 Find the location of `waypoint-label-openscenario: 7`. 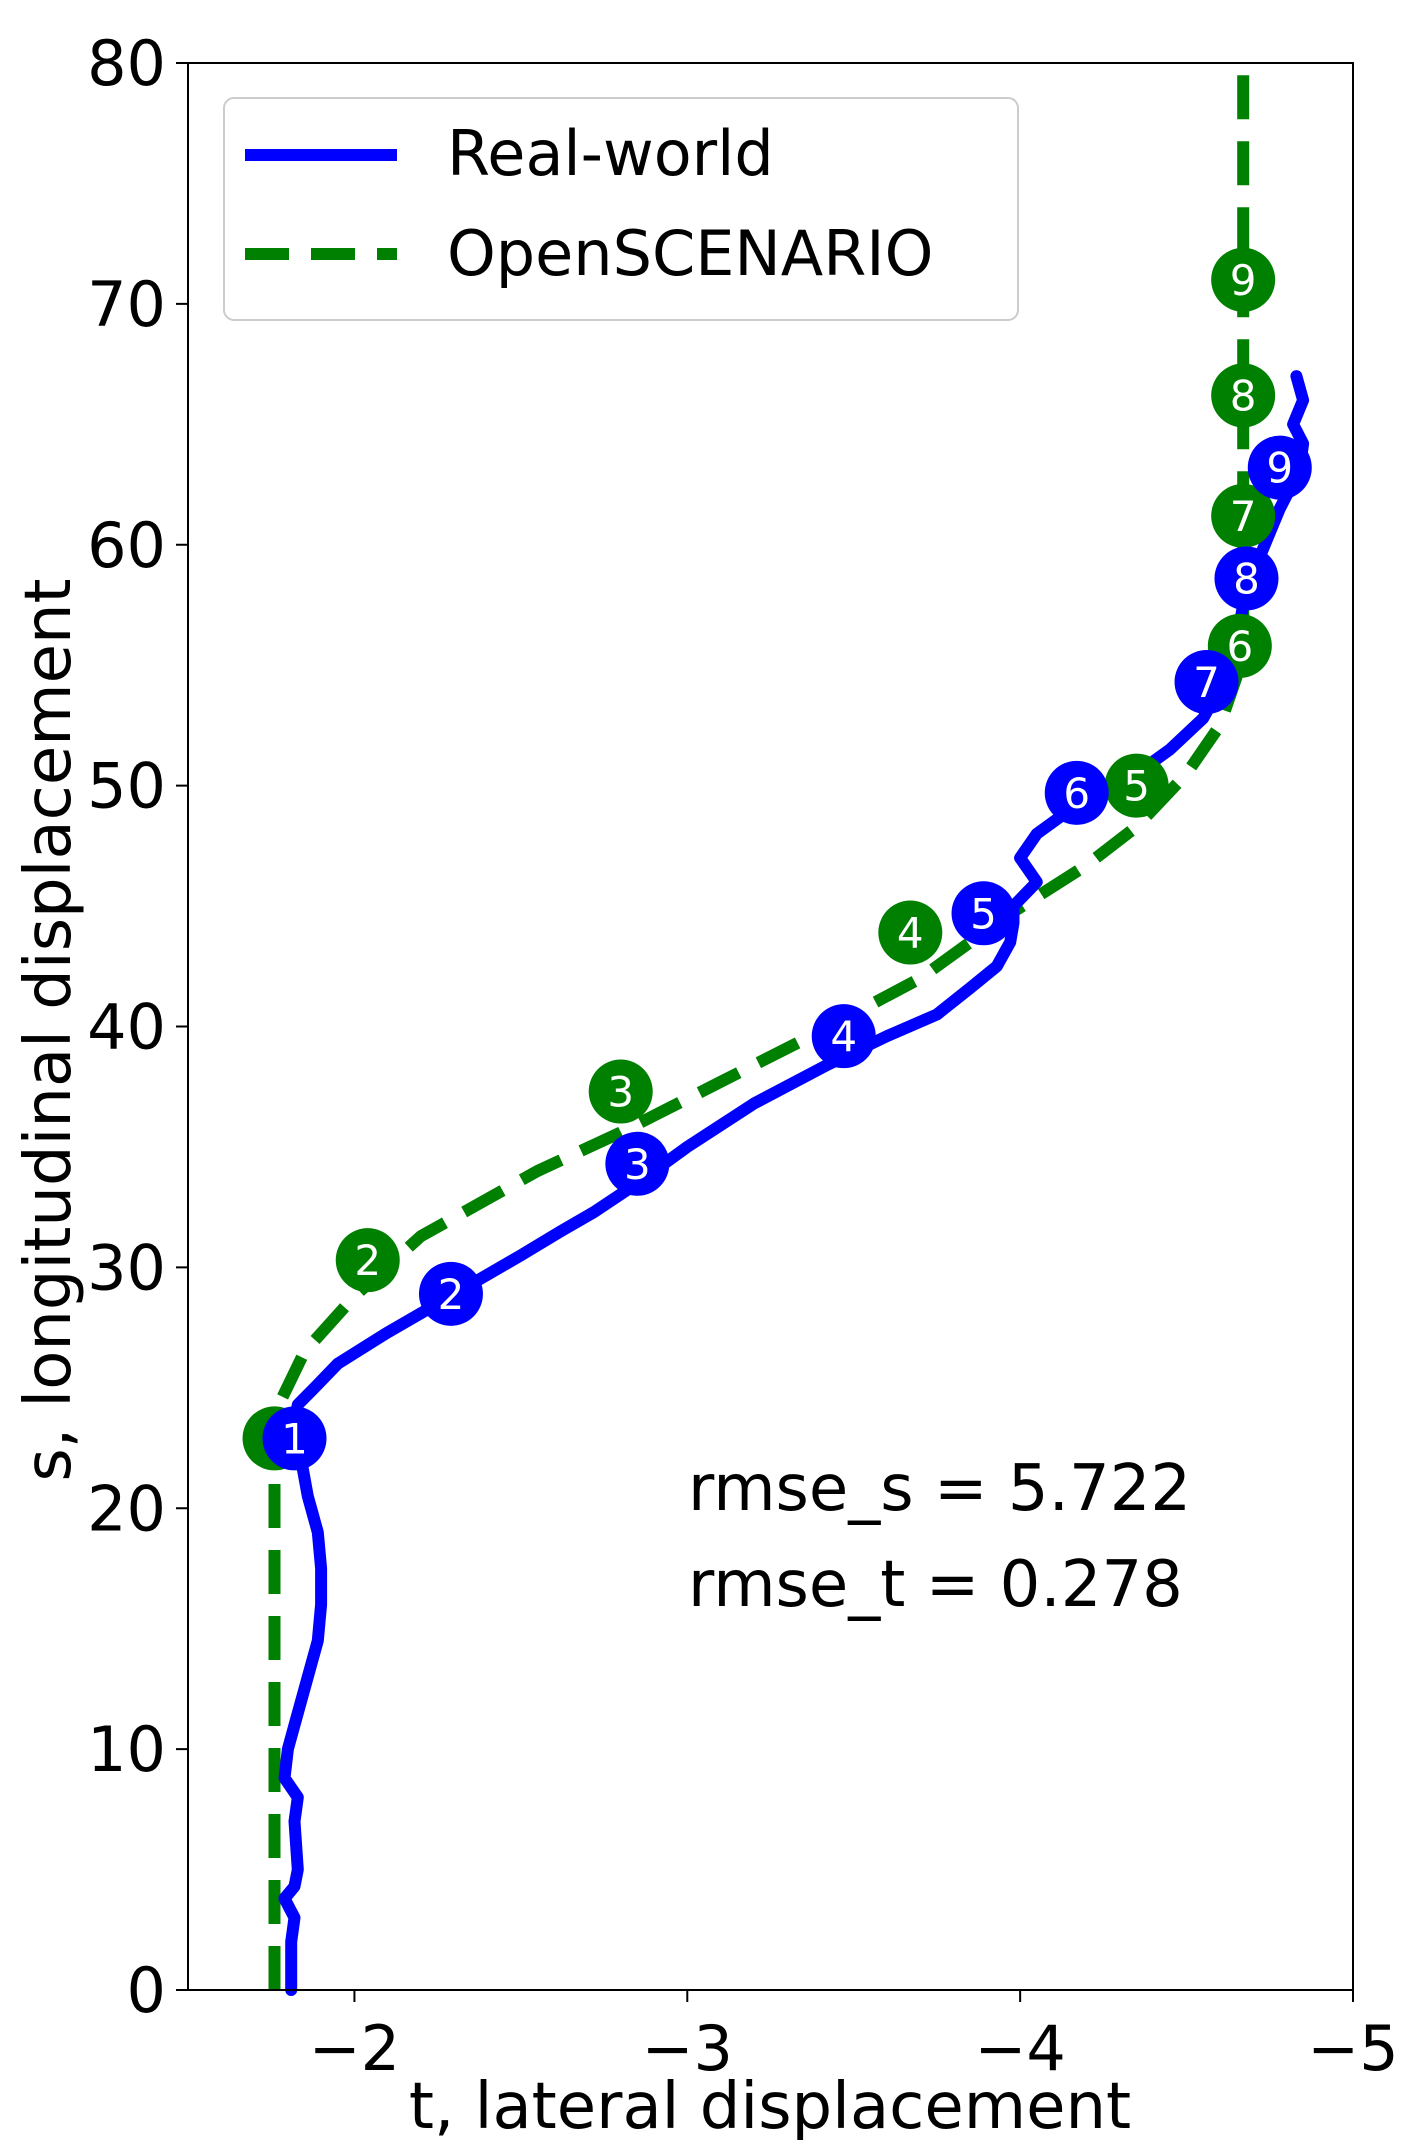

waypoint-label-openscenario: 7 is located at coordinates (1243, 516).